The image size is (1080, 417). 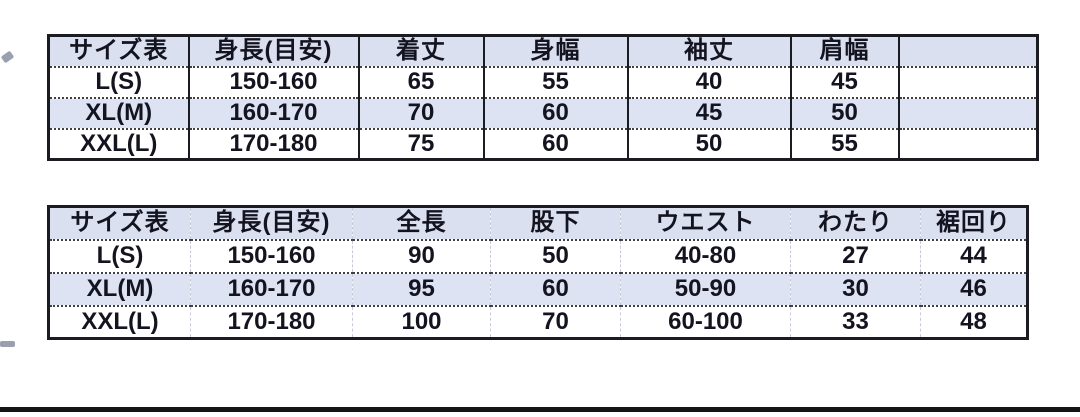 What do you see at coordinates (974, 321) in the screenshot?
I see `value-cell: 48` at bounding box center [974, 321].